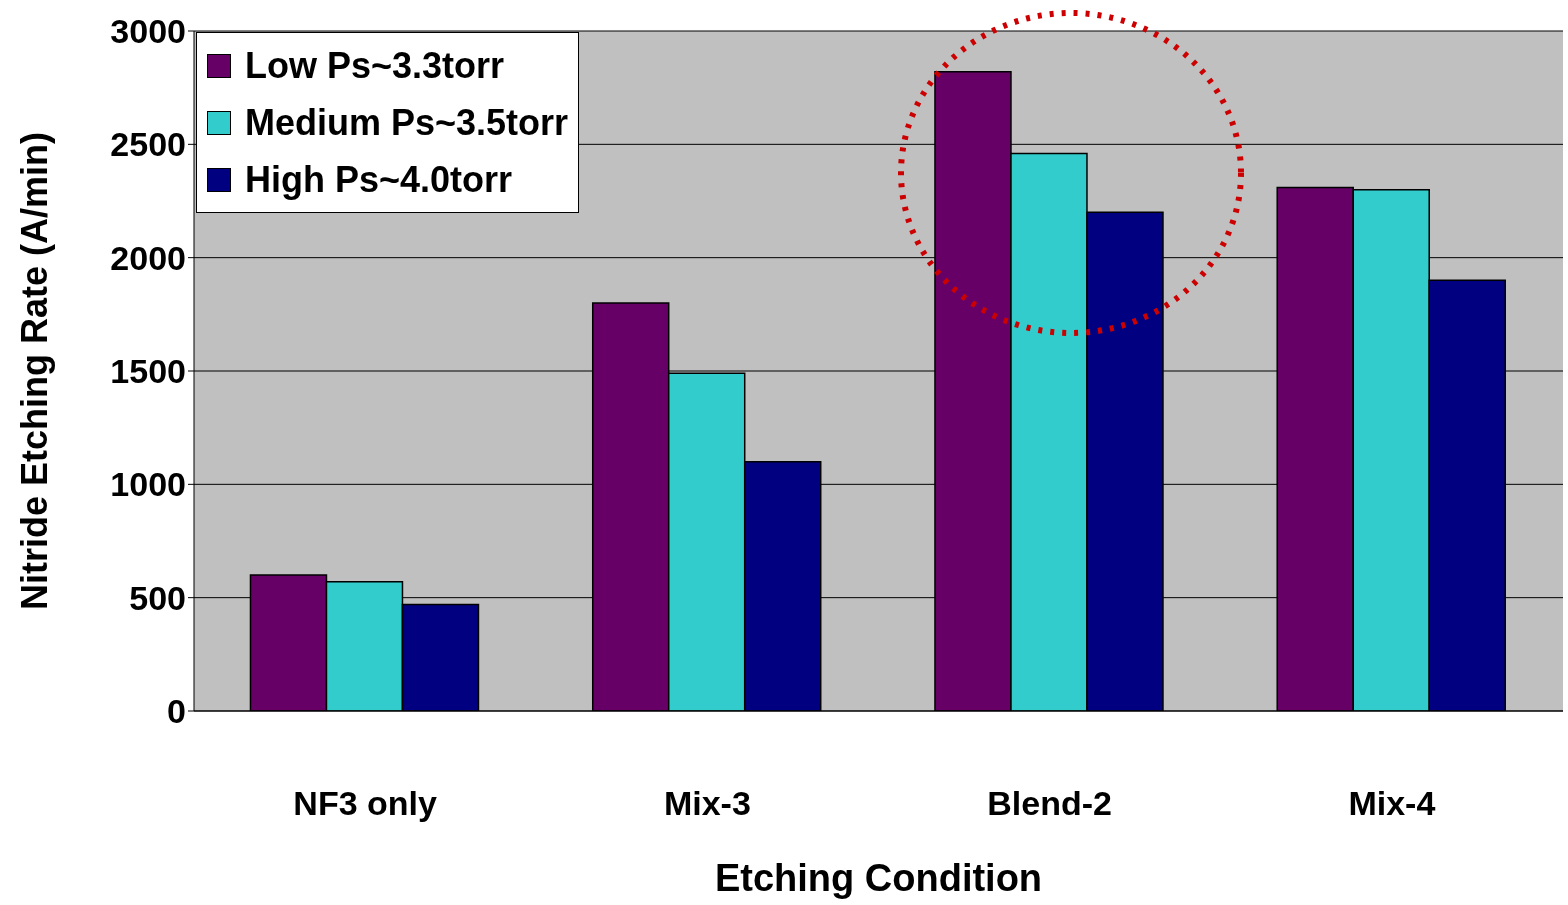 The height and width of the screenshot is (905, 1568). What do you see at coordinates (176, 711) in the screenshot?
I see `y-tick-label: 0` at bounding box center [176, 711].